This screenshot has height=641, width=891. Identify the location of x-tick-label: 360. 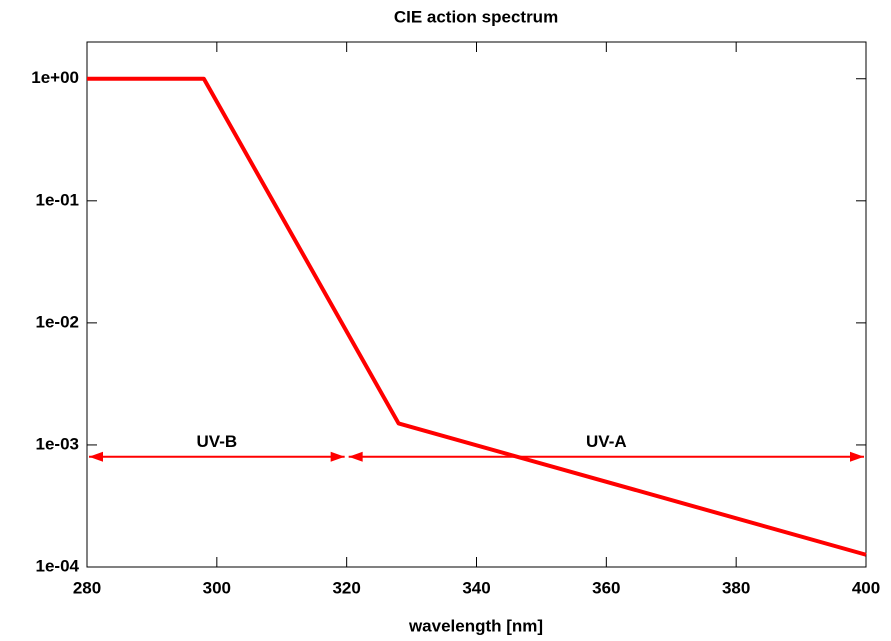
(606, 587).